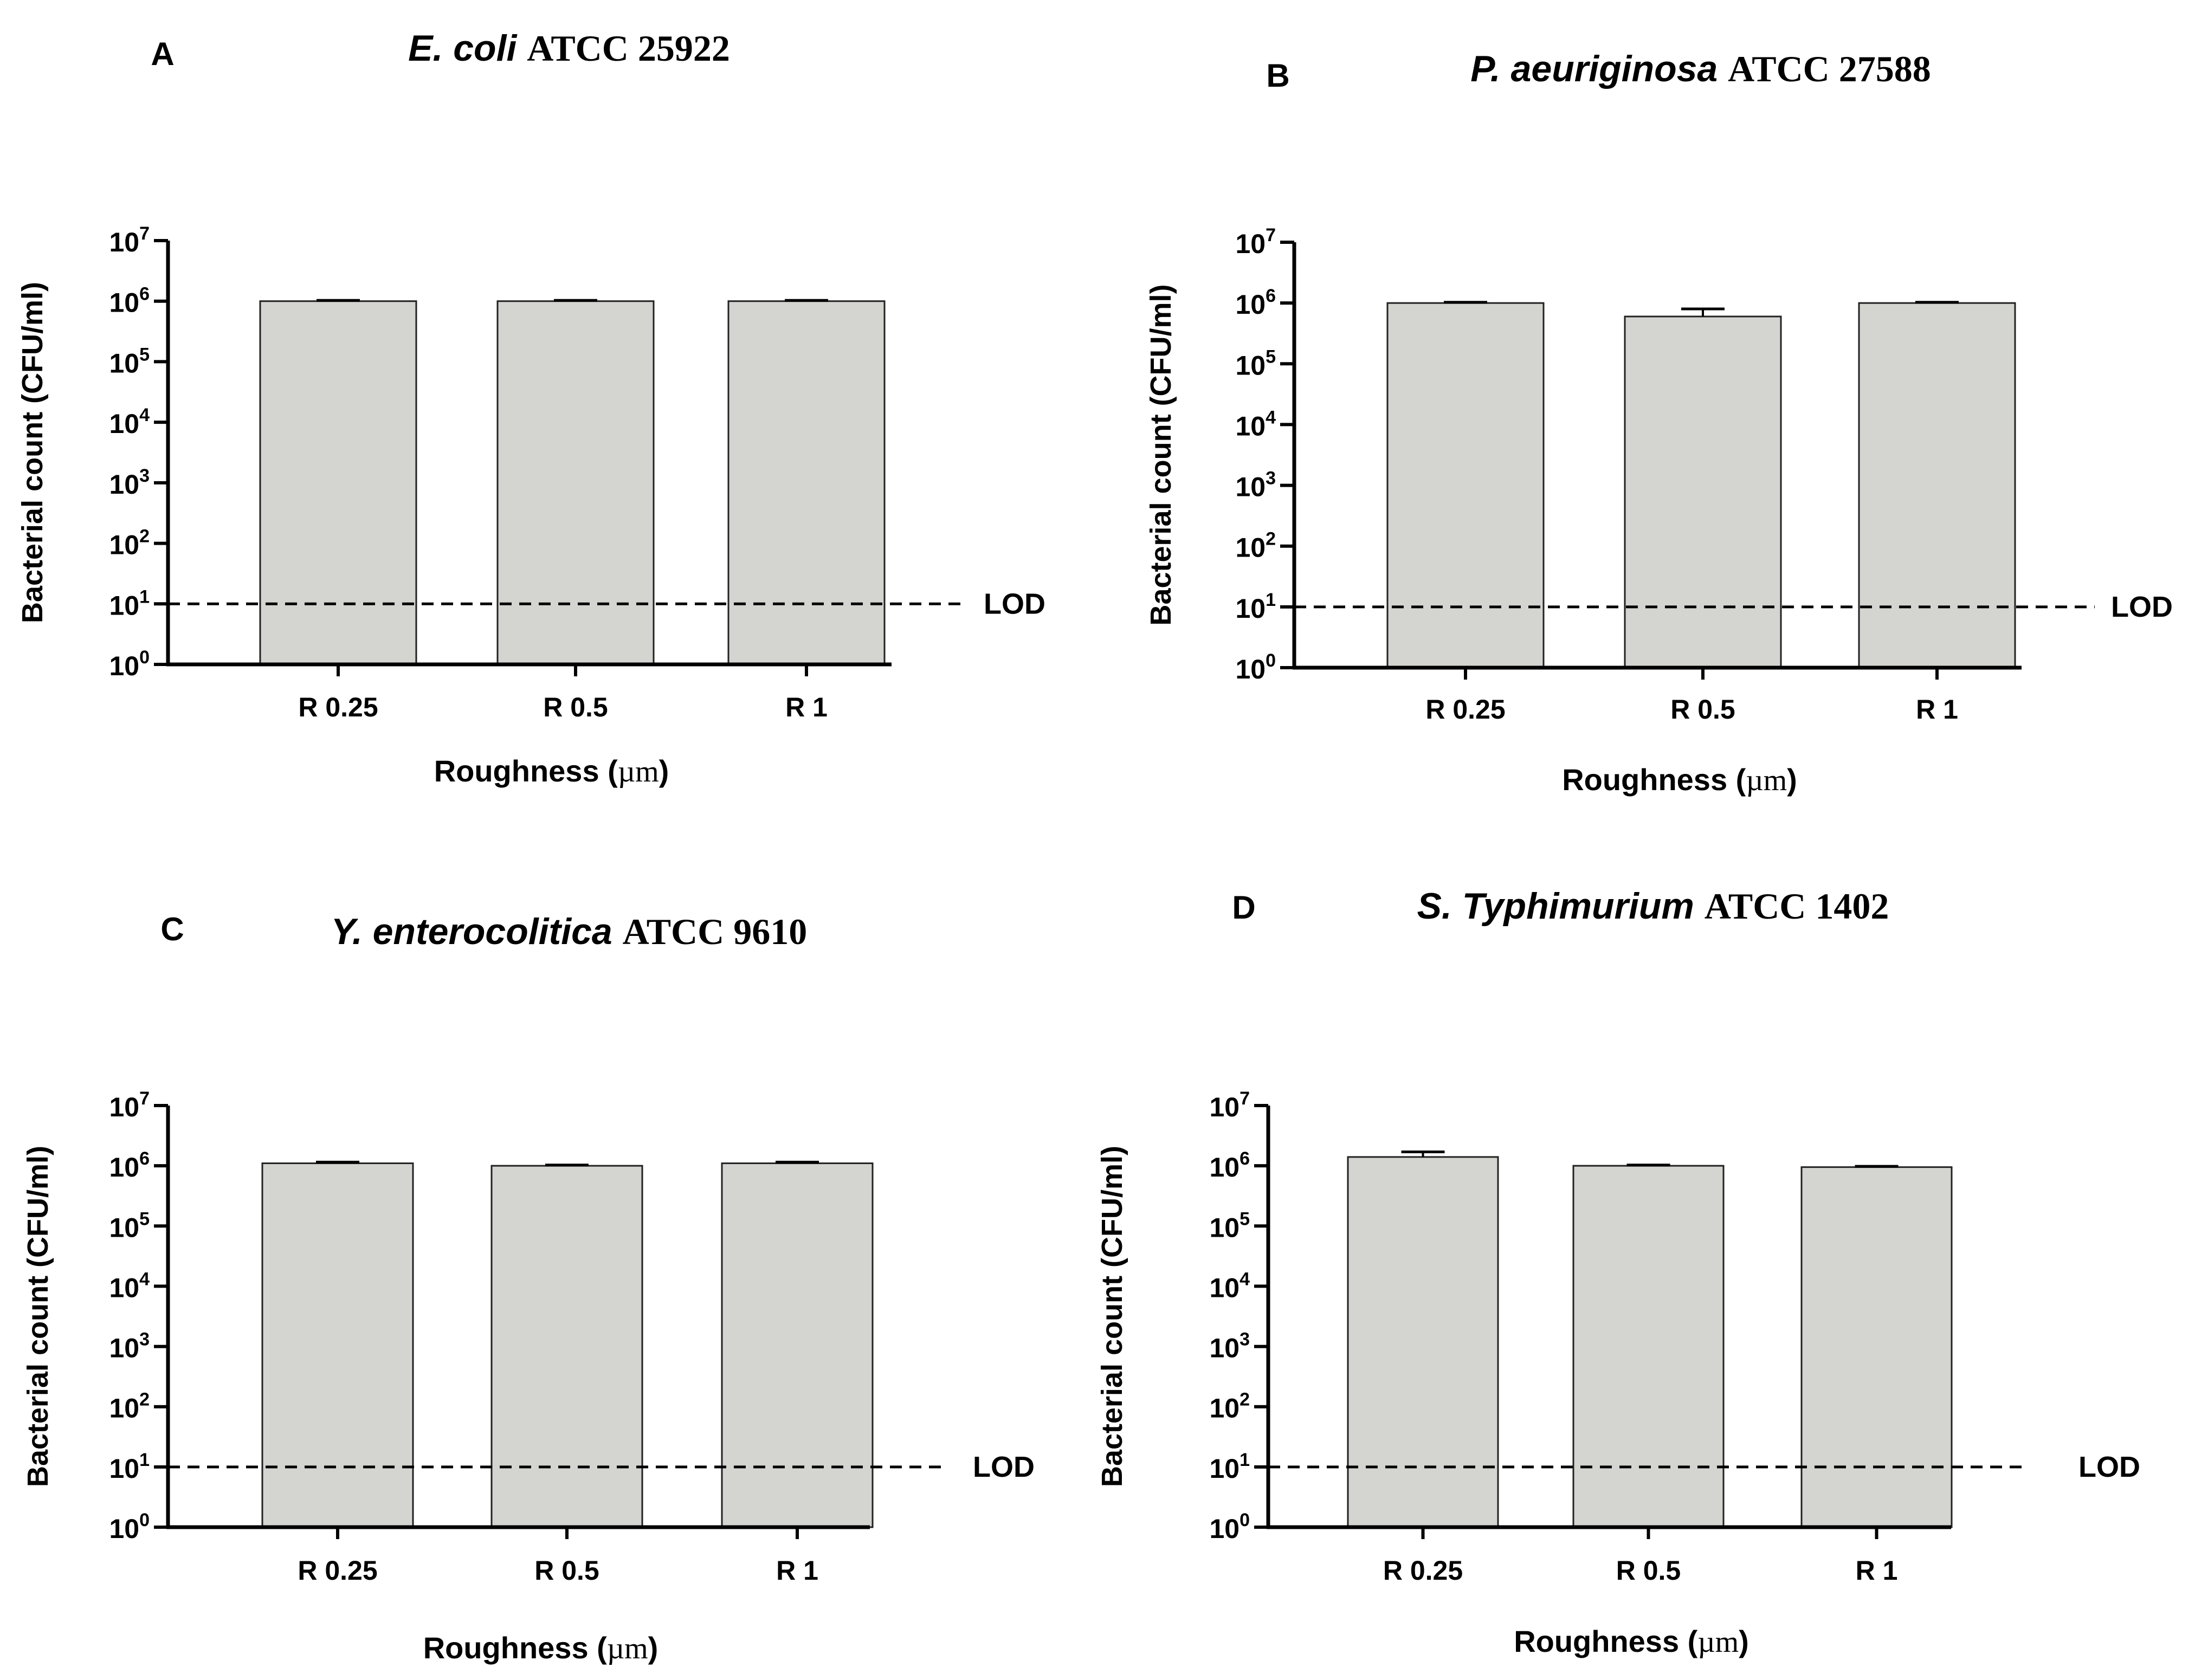 This screenshot has width=2195, height=1680. What do you see at coordinates (1277, 76) in the screenshot?
I see `panel-label: B` at bounding box center [1277, 76].